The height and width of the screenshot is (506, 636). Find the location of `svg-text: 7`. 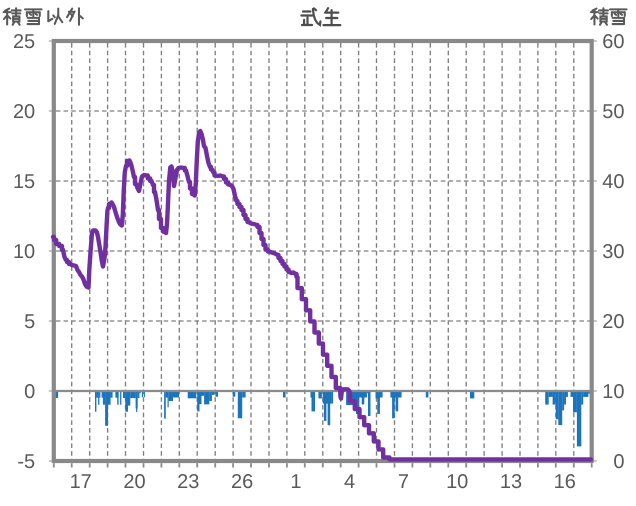

svg-text: 7 is located at coordinates (403, 482).